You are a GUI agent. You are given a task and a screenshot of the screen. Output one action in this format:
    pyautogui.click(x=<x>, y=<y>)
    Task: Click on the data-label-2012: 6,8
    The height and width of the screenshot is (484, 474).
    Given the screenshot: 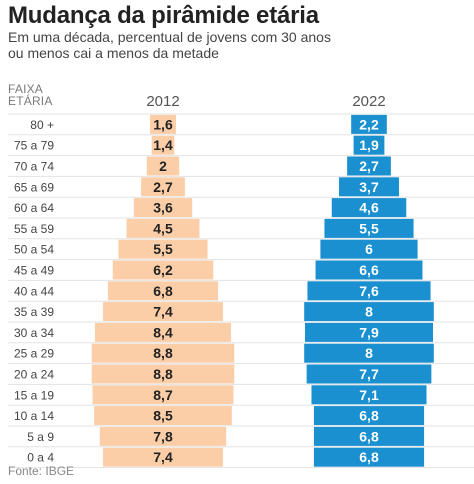 What is the action you would take?
    pyautogui.click(x=163, y=291)
    